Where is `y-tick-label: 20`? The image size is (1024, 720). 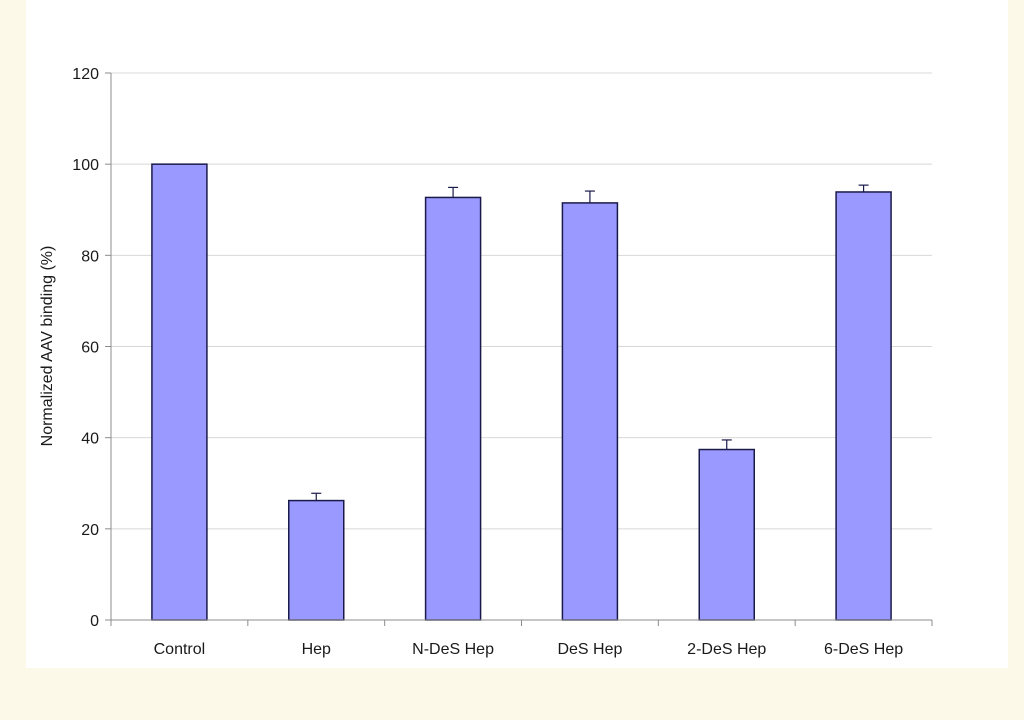
y-tick-label: 20 is located at coordinates (90, 530).